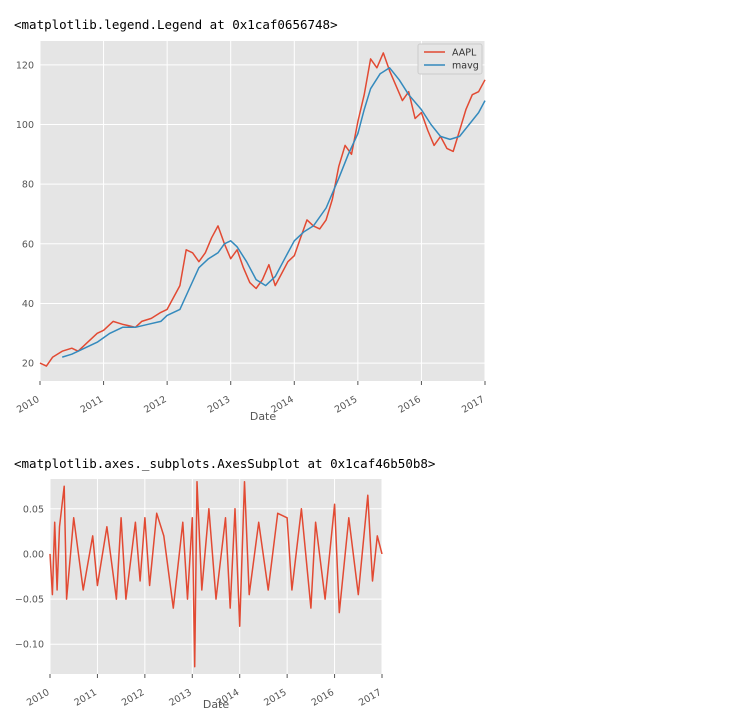  I want to click on legend-label-mavg: mavg, so click(465, 66).